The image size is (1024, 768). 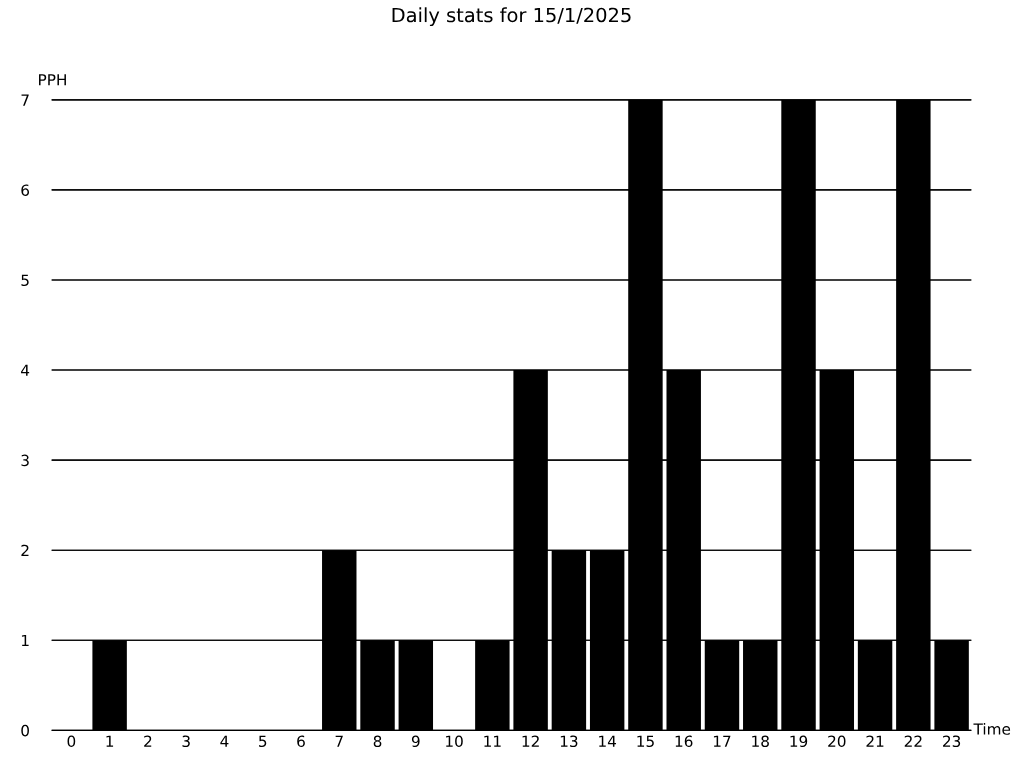 What do you see at coordinates (530, 741) in the screenshot?
I see `x-tick-label: 12` at bounding box center [530, 741].